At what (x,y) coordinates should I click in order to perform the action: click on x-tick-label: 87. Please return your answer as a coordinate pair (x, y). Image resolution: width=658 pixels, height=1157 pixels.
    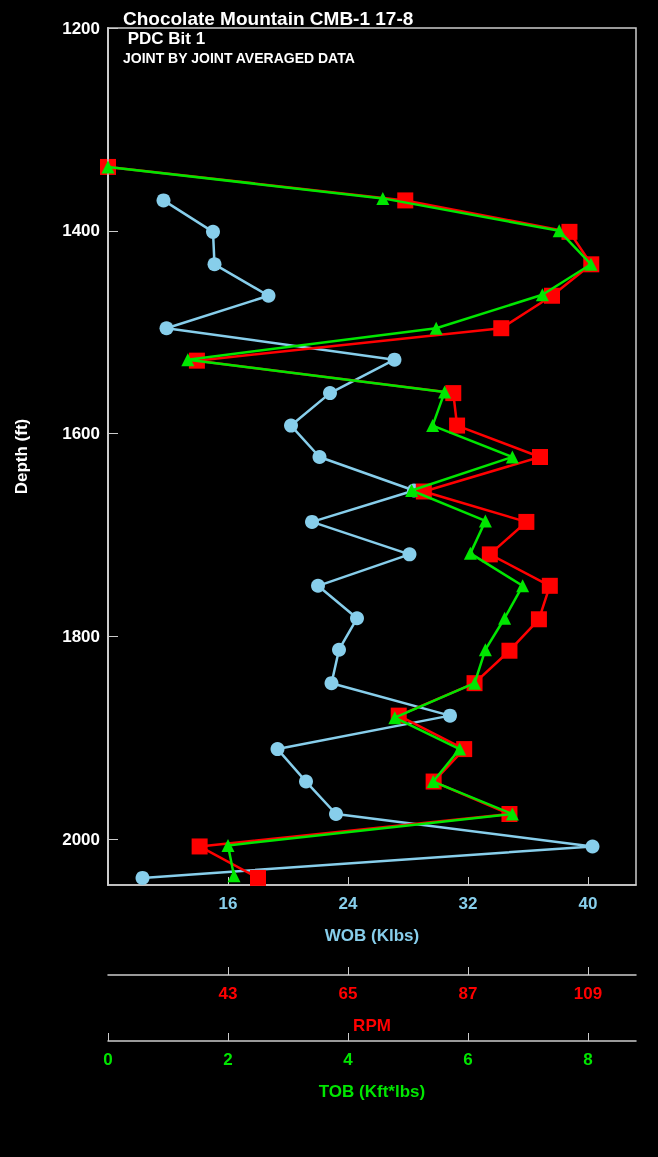
    Looking at the image, I should click on (468, 993).